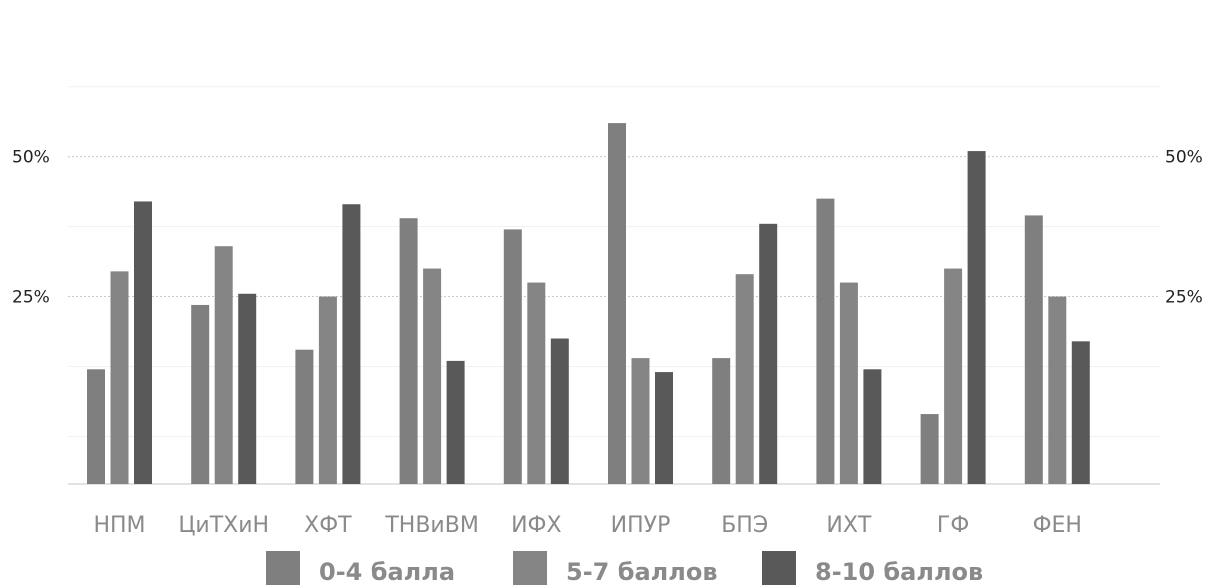  Describe the element at coordinates (744, 525) in the screenshot. I see `x-tick-label: БПЭ` at that location.